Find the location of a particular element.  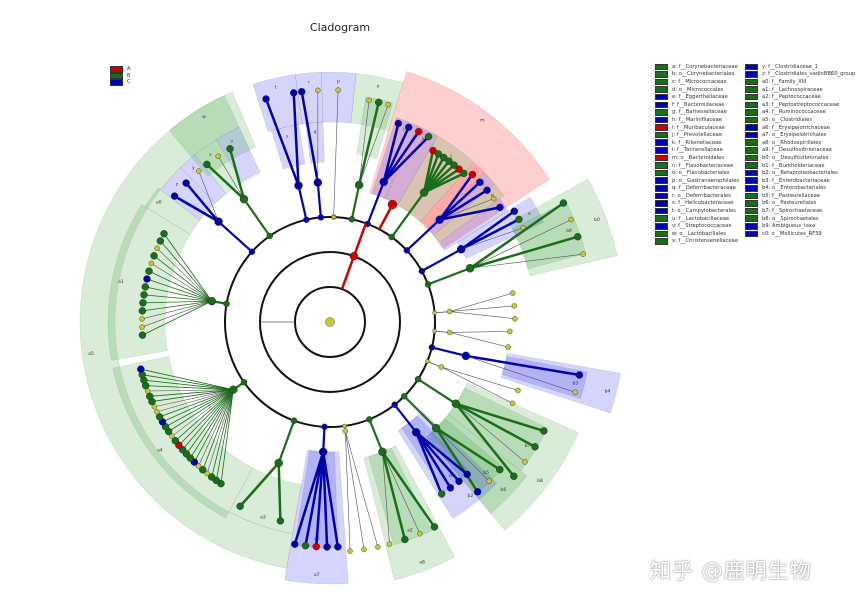

taxa-legend-item: p: o__Gastranaerophilales is located at coordinates (697, 181).